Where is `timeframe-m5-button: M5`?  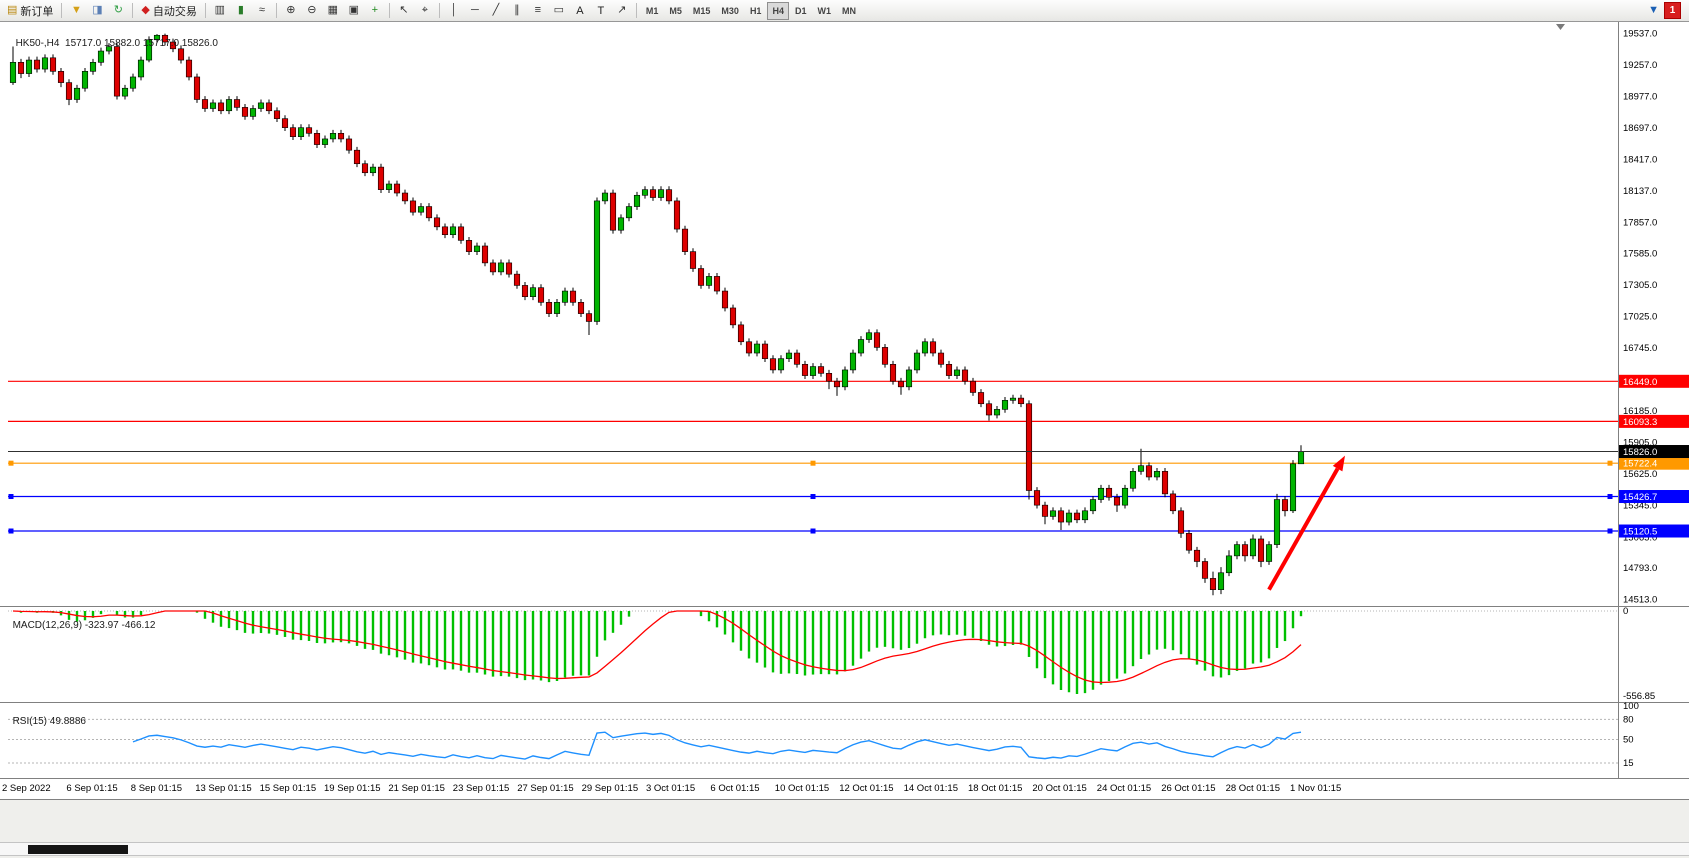 timeframe-m5-button: M5 is located at coordinates (675, 11).